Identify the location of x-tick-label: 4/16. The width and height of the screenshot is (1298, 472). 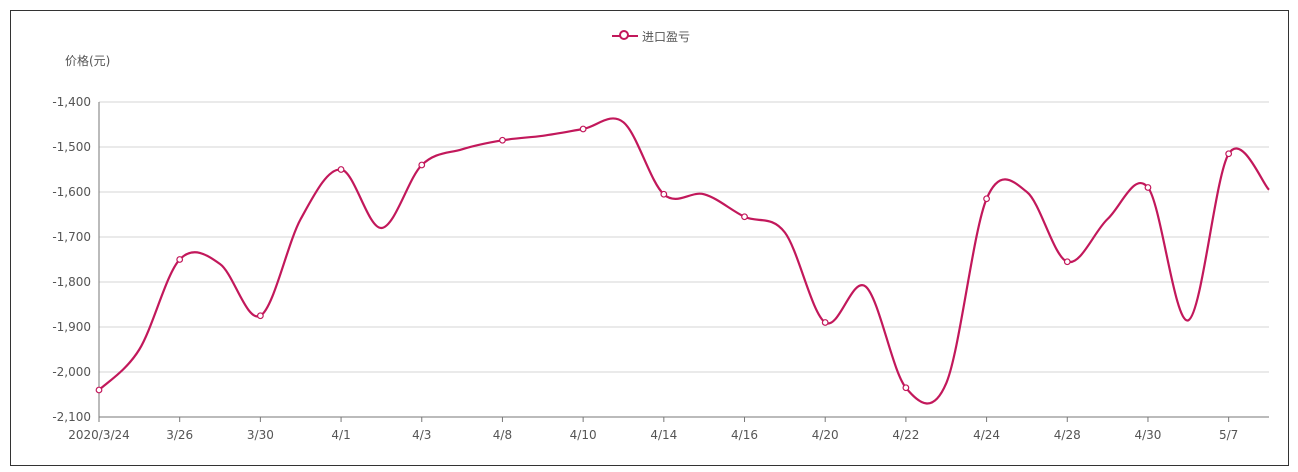
(744, 435).